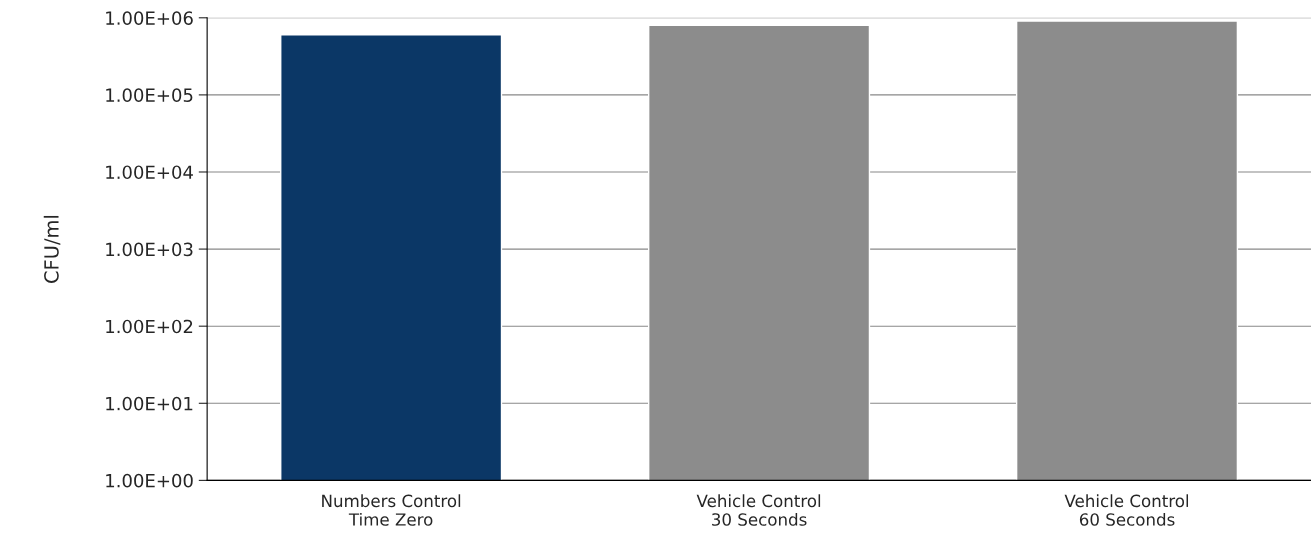 The height and width of the screenshot is (556, 1311). What do you see at coordinates (149, 172) in the screenshot?
I see `y-tick-label: 1.00E+04` at bounding box center [149, 172].